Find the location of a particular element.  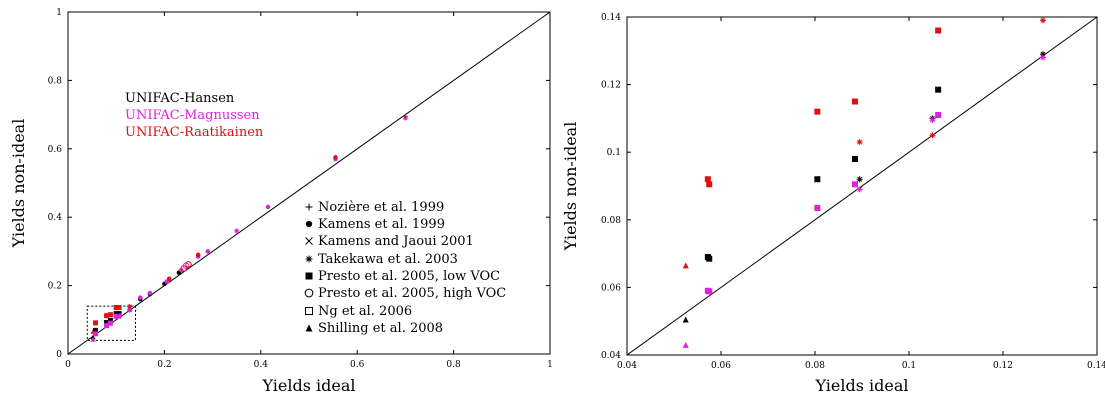

marker-legend-label: Takekawa et al. 2003 is located at coordinates (388, 259).